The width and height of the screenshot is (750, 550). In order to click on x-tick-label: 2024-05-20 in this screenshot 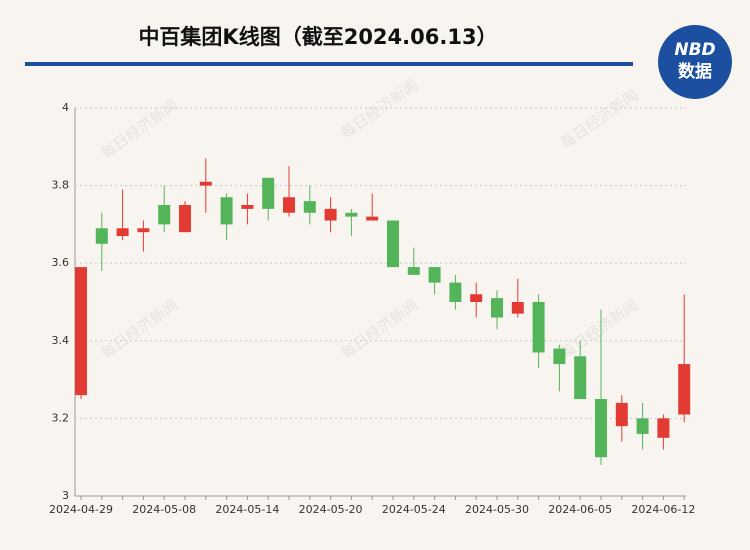, I will do `click(331, 509)`.